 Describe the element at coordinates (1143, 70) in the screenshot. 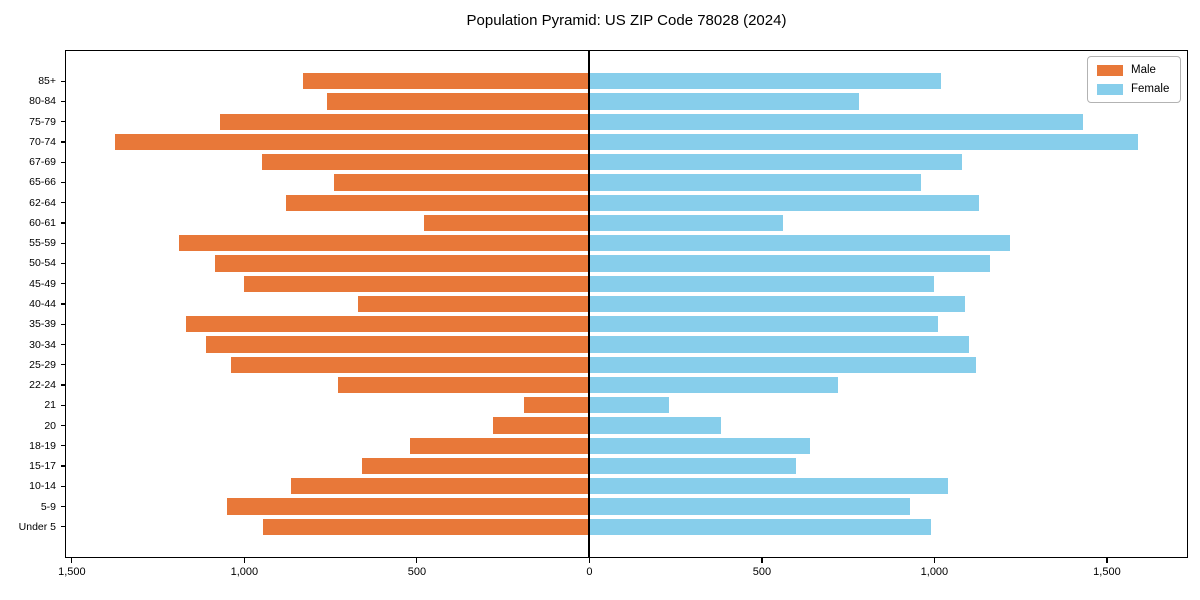

I see `legend-label-male: Male` at that location.